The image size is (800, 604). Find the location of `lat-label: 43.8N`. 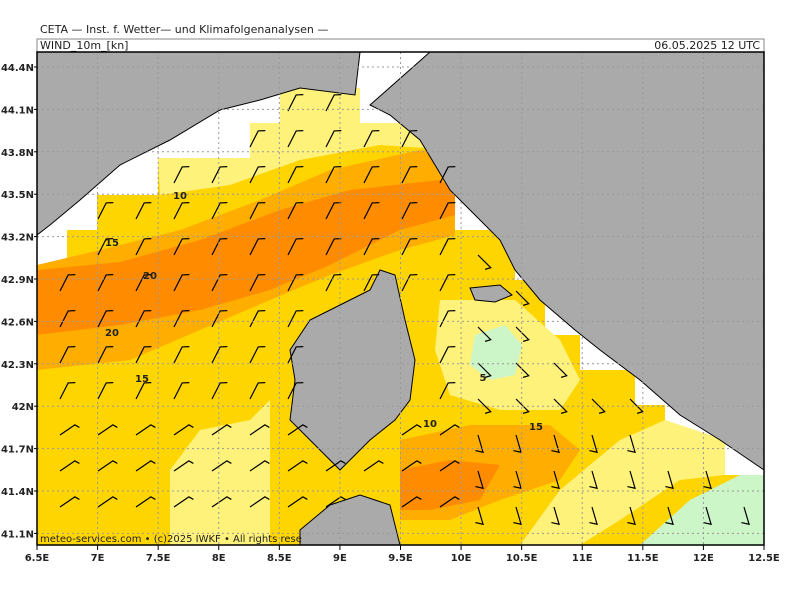

lat-label: 43.8N is located at coordinates (17, 153).